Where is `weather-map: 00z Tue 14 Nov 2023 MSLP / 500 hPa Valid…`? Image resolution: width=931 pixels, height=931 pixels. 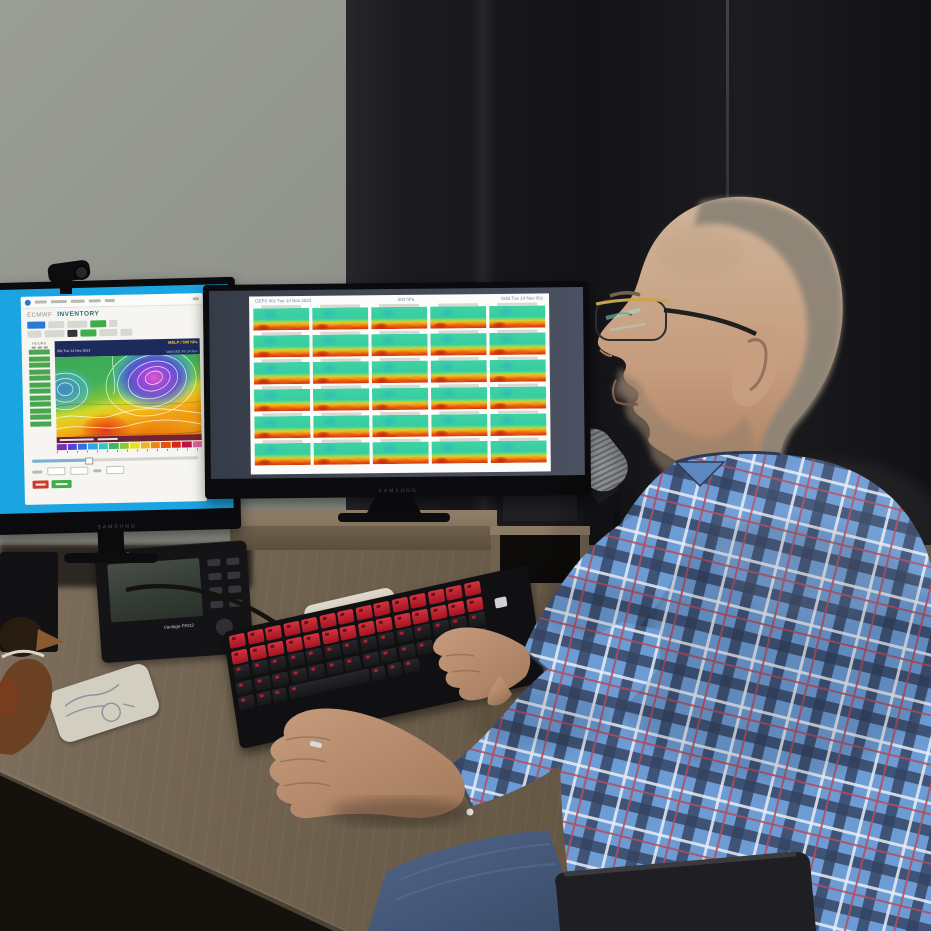
weather-map: 00z Tue 14 Nov 2023 MSLP / 500 hPa Valid… is located at coordinates (128, 396).